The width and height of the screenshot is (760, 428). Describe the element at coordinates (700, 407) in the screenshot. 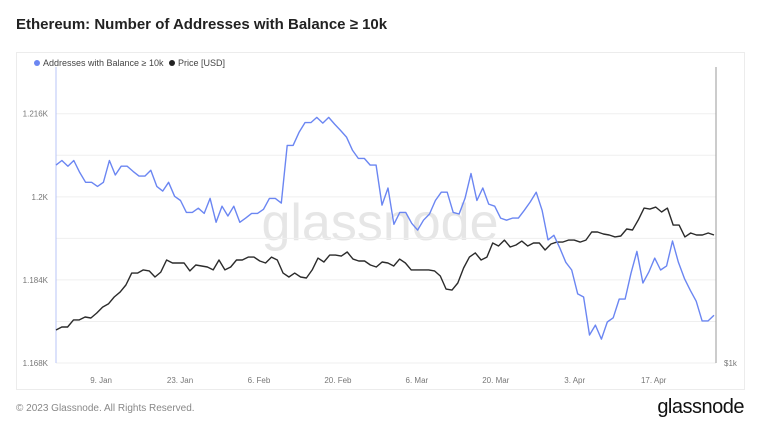

I see `glassnode-logo: glassnode` at that location.